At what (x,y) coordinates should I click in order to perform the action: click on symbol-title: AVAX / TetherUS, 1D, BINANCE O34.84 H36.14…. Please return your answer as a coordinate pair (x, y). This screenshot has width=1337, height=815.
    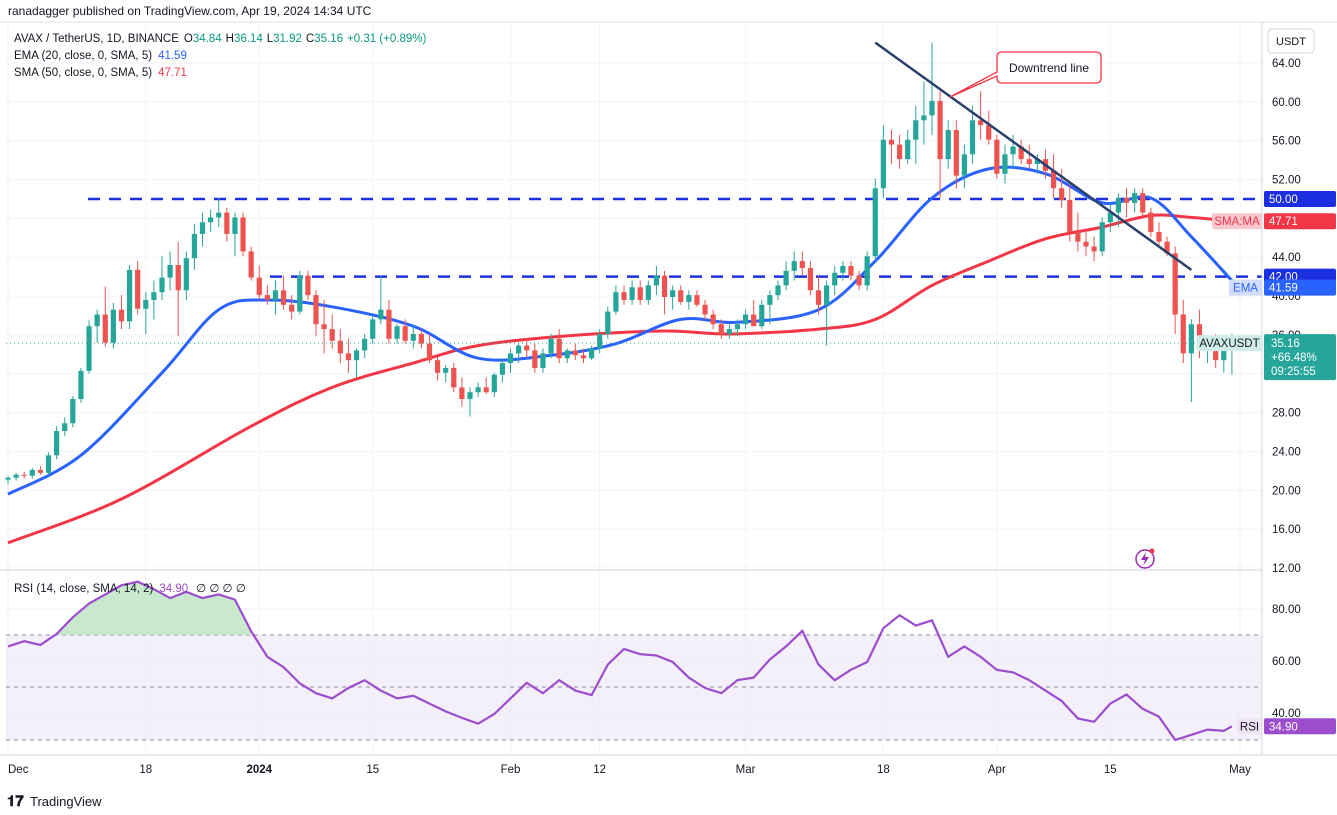
    Looking at the image, I should click on (220, 39).